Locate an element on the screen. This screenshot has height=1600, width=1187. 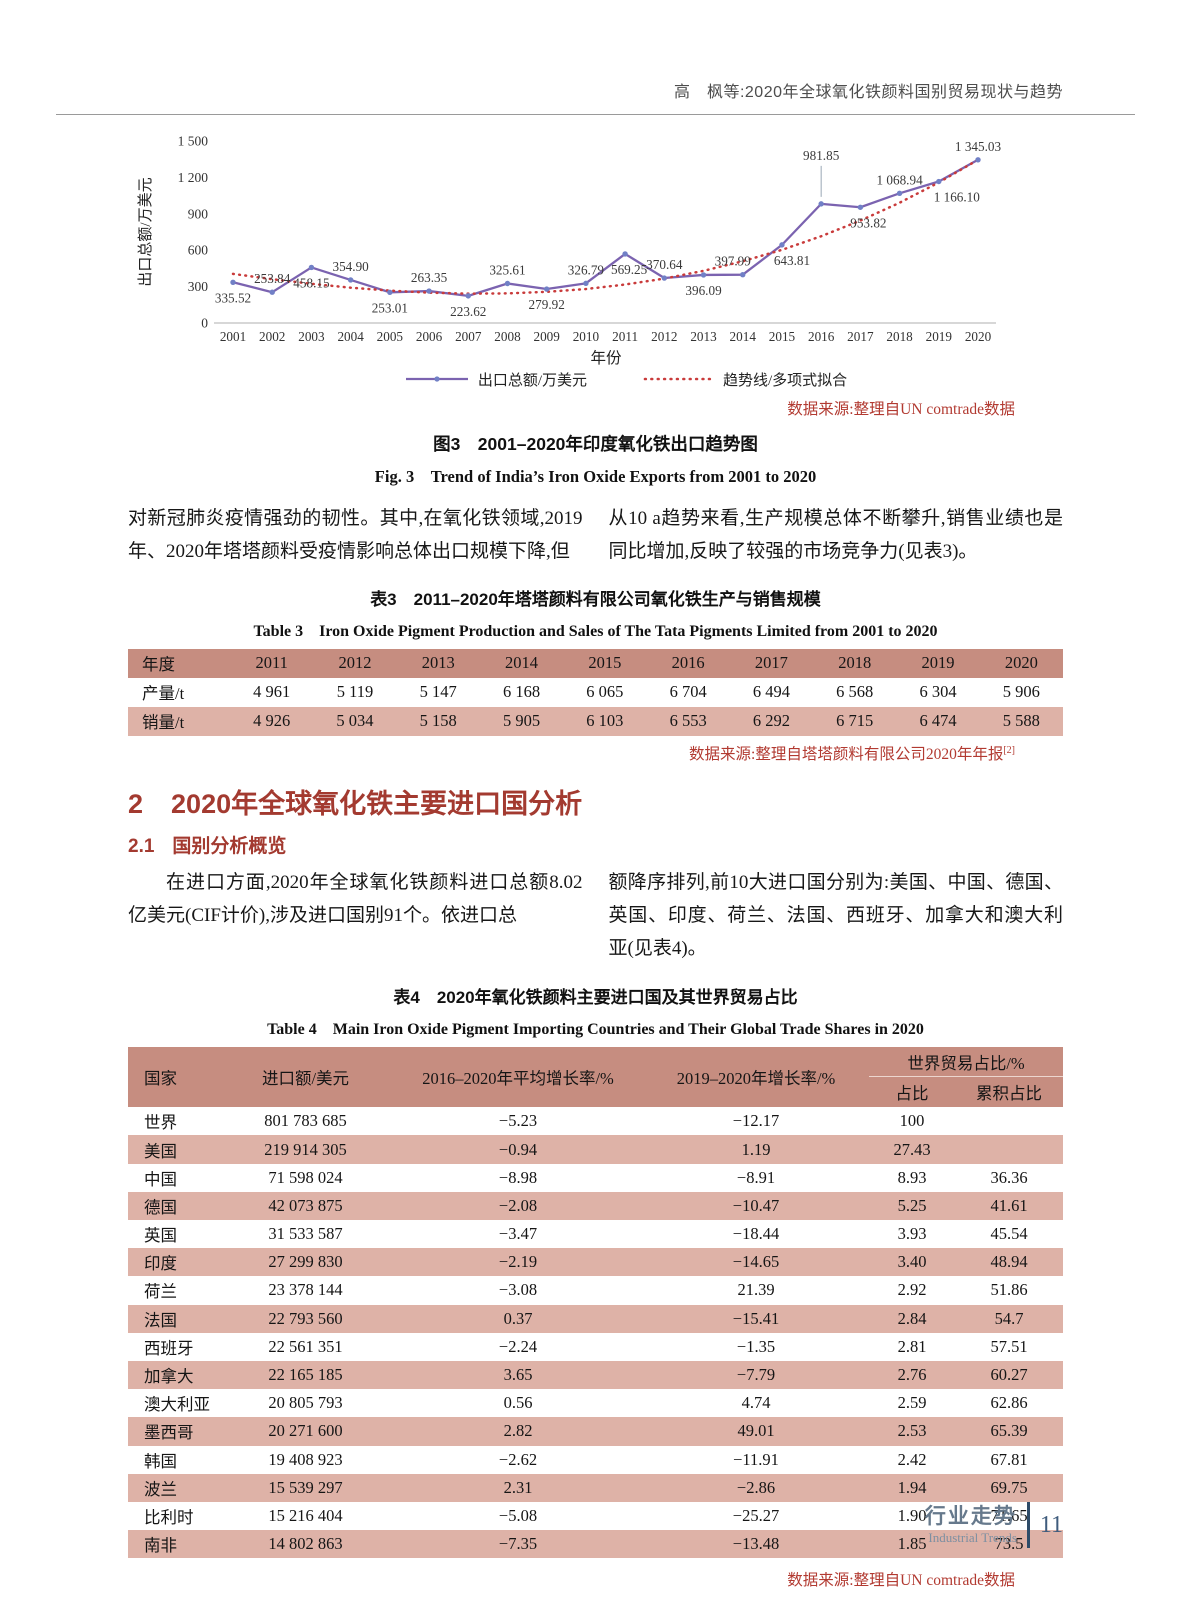
table3-header-cell: 2014 is located at coordinates (522, 662).